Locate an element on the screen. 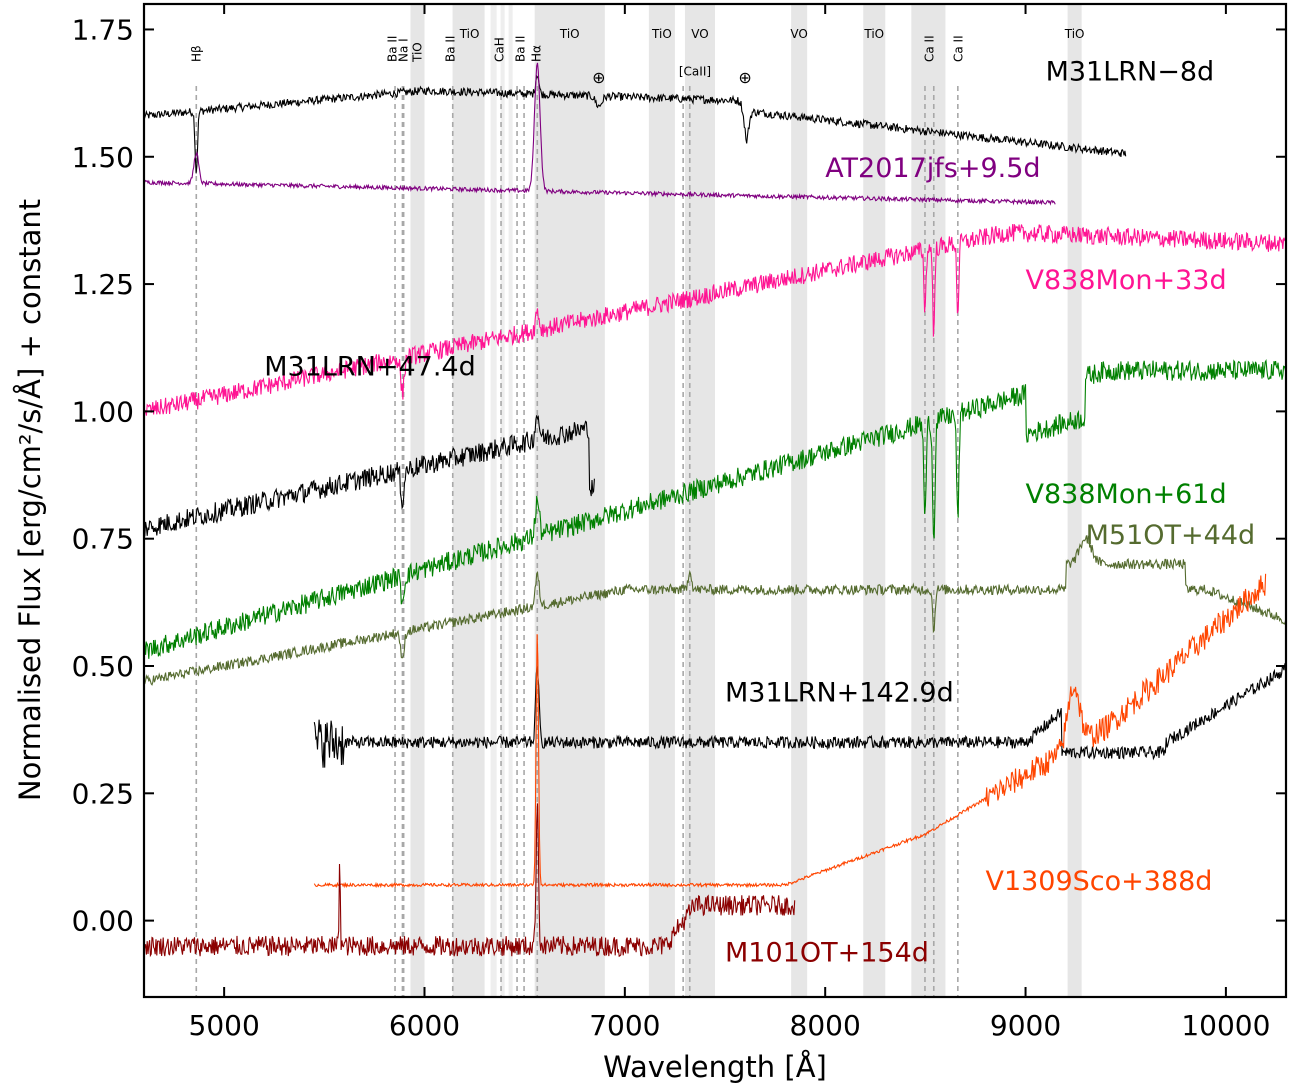 The height and width of the screenshot is (1090, 1300). feature-label: Na I is located at coordinates (403, 50).